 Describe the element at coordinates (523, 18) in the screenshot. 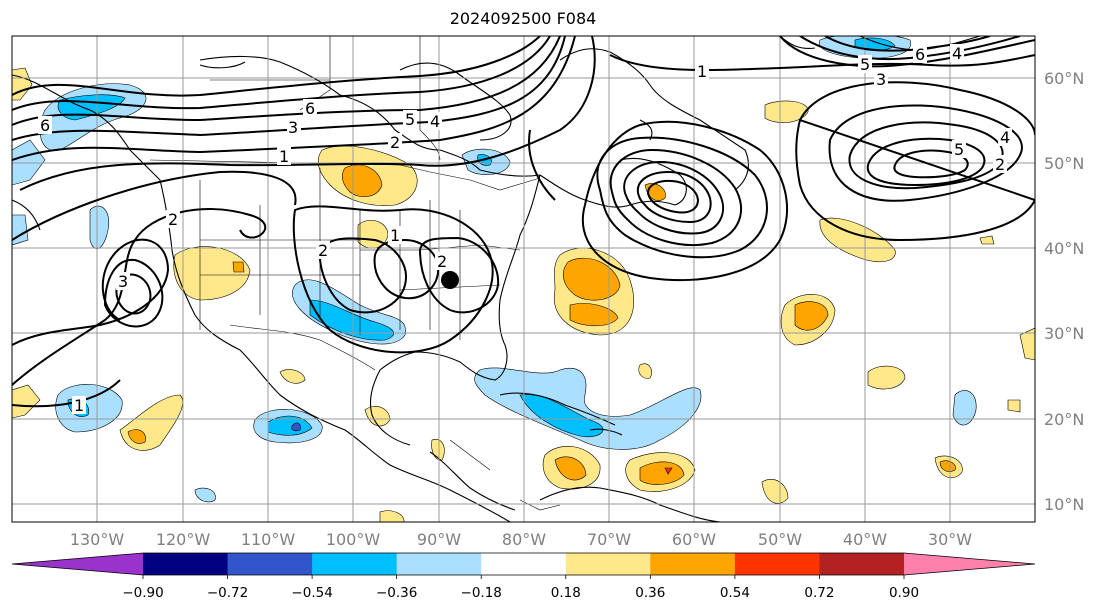

I see `map-title: 2024092500 F084` at that location.